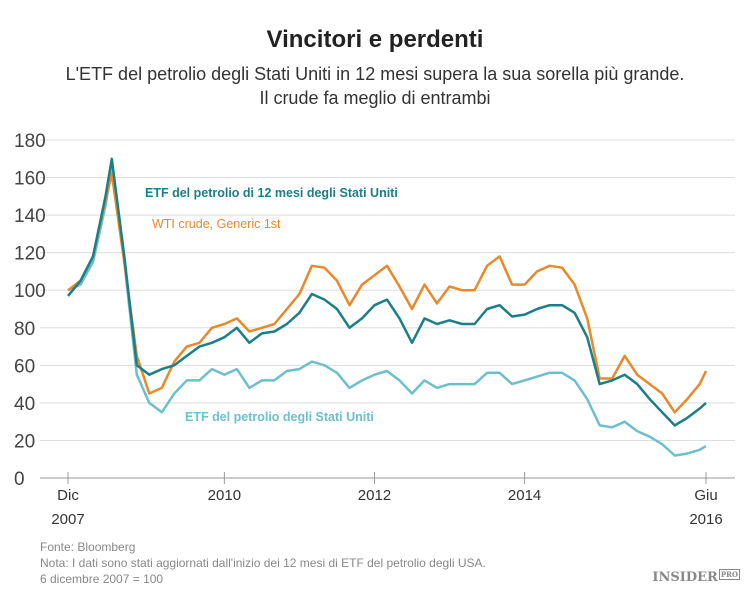  Describe the element at coordinates (30, 179) in the screenshot. I see `y-tick-label: 160` at that location.